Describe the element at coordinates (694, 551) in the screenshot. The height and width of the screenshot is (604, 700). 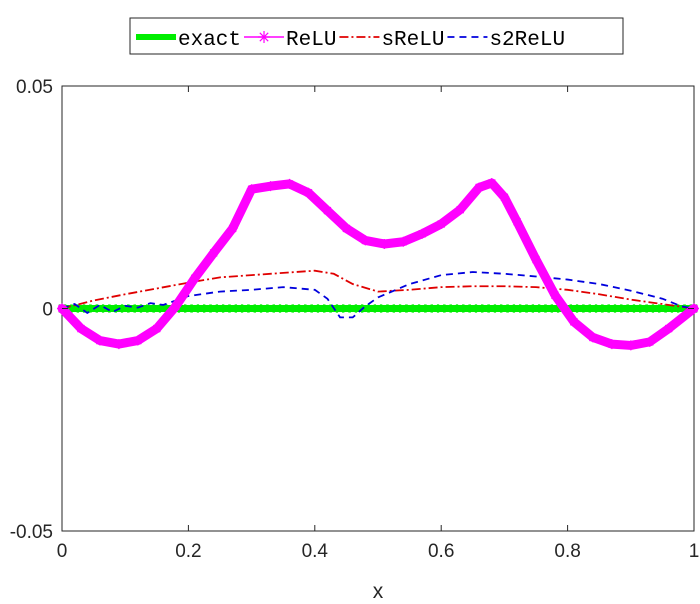
I see `x-tick-label: 1` at that location.